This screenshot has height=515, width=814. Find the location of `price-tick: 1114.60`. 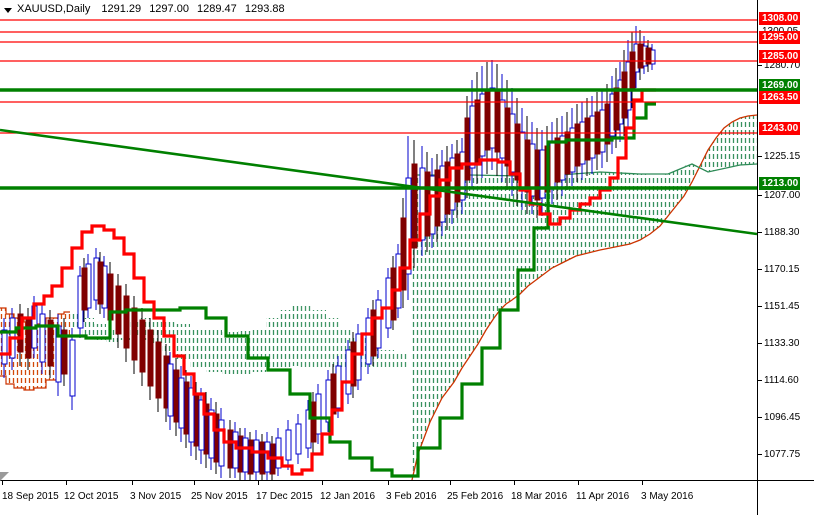

price-tick: 1114.60 is located at coordinates (786, 381).